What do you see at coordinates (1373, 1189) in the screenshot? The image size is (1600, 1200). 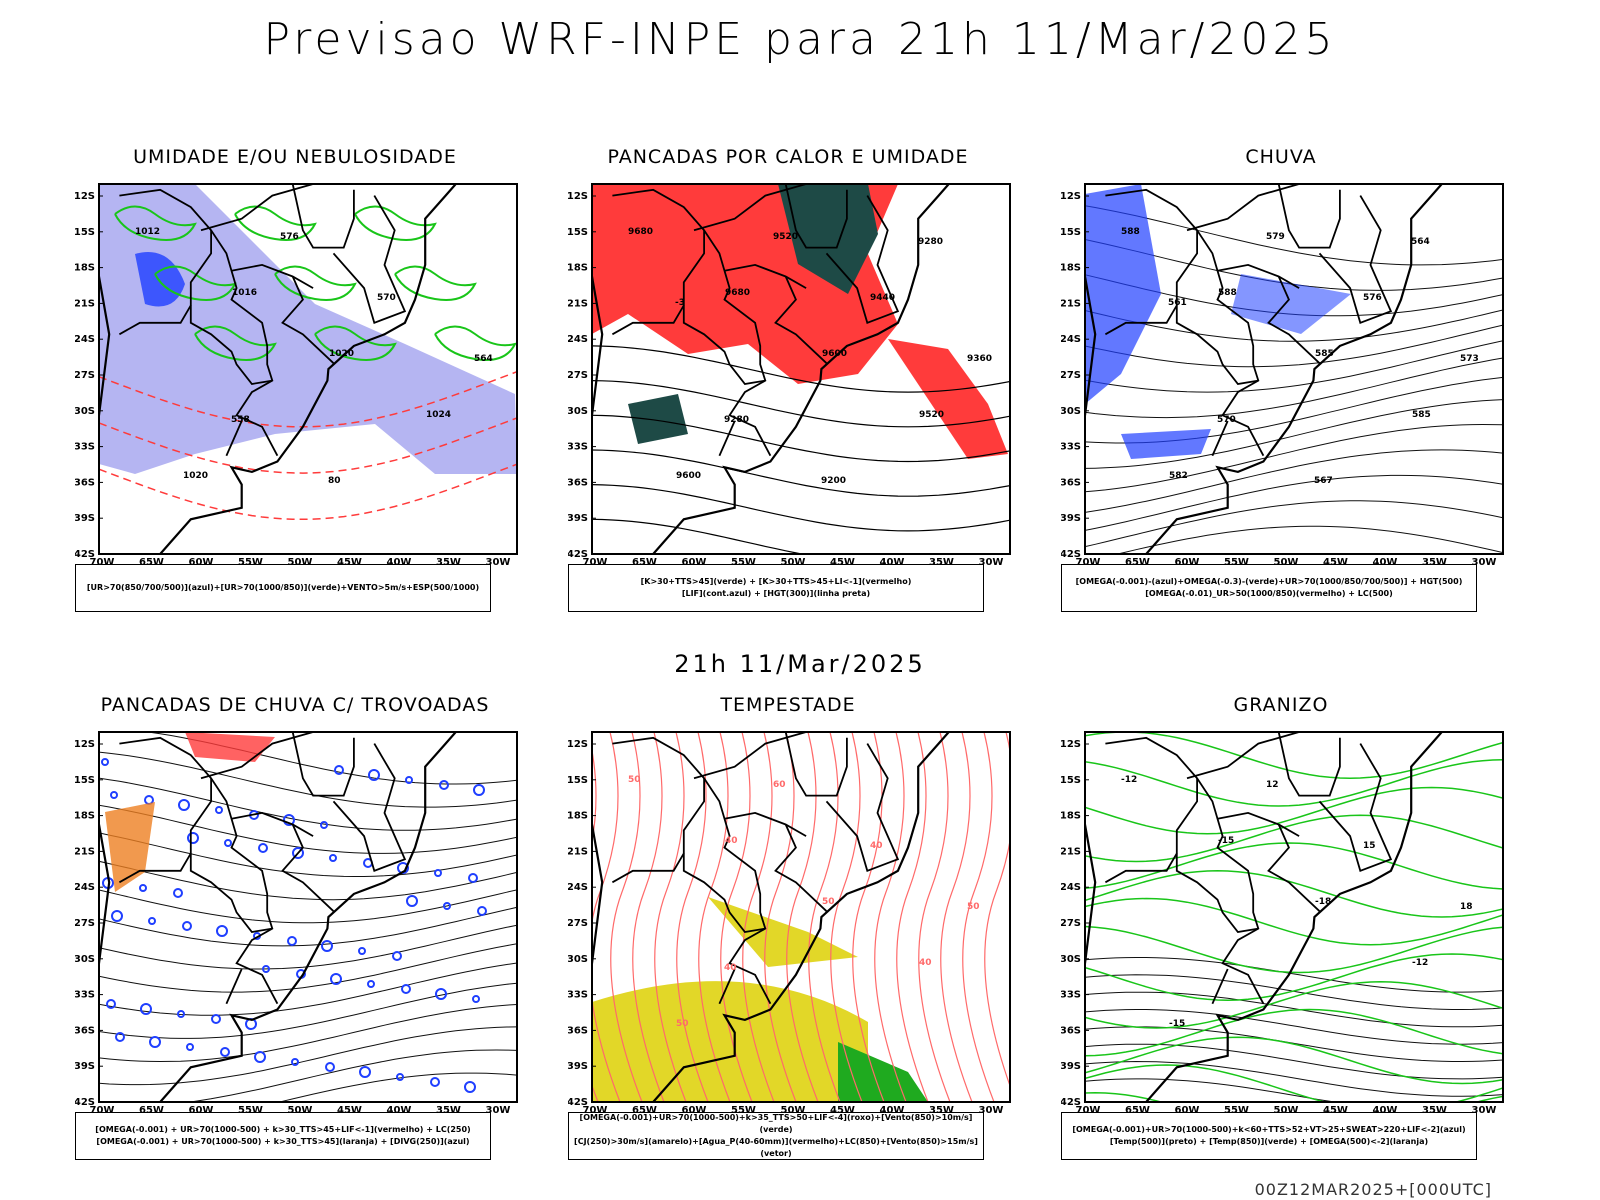 I see `run-time-label: 00Z12MAR2025+[000UTC]` at bounding box center [1373, 1189].